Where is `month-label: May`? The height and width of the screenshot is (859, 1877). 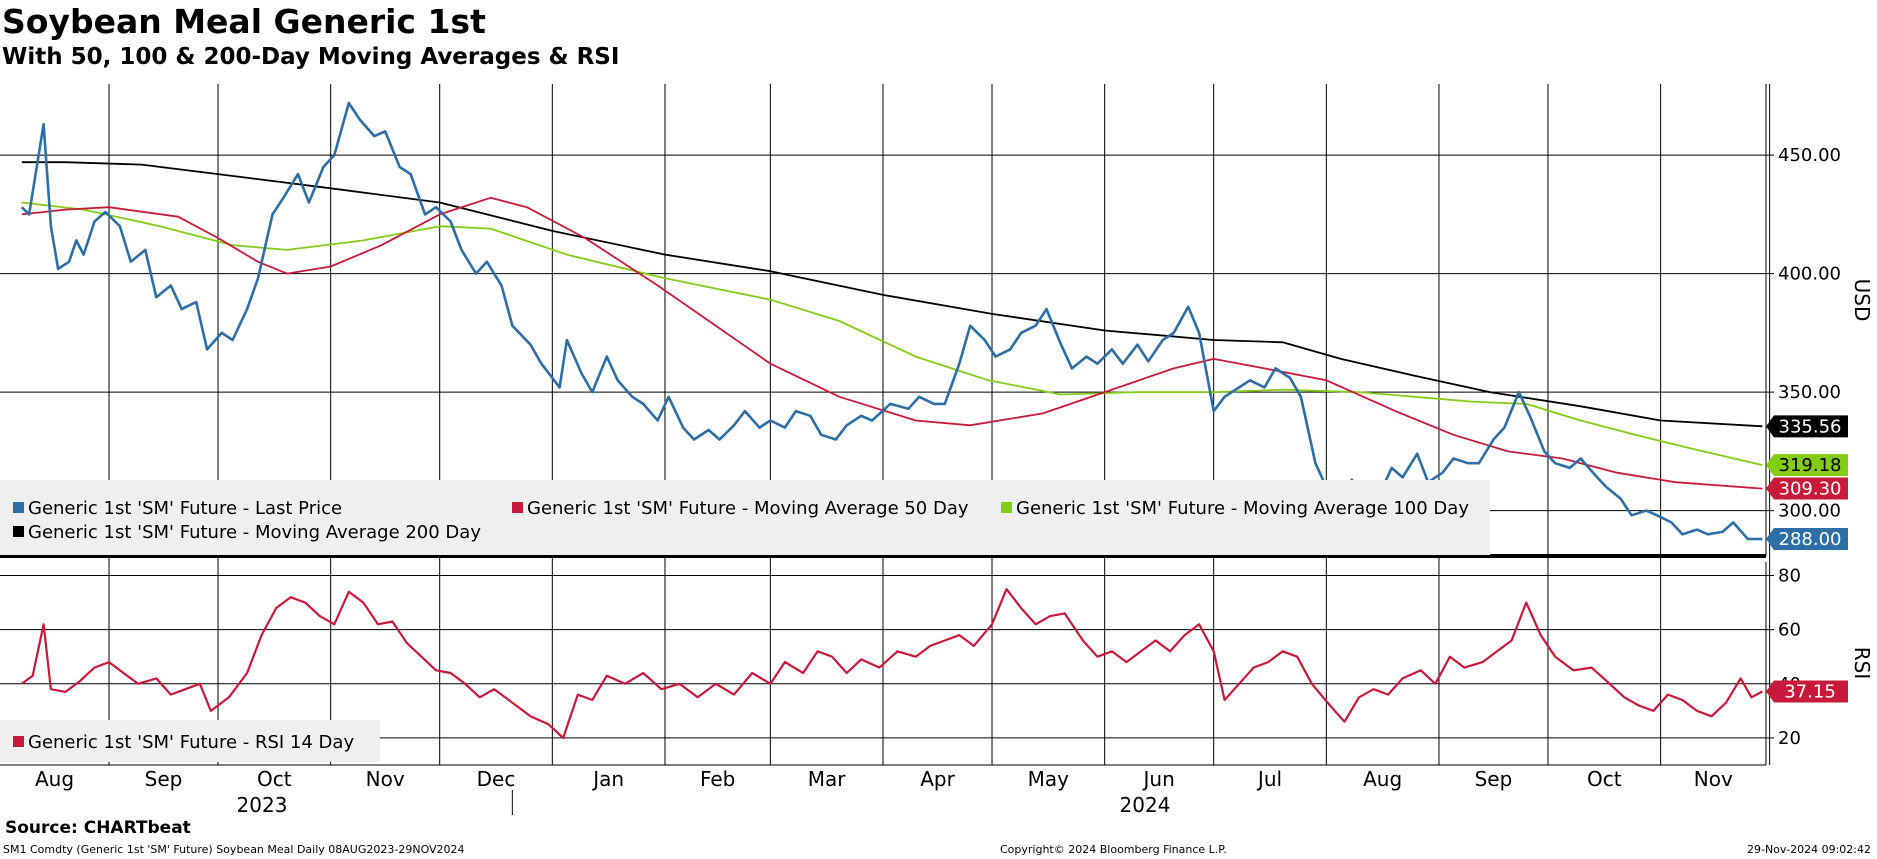
month-label: May is located at coordinates (1049, 779).